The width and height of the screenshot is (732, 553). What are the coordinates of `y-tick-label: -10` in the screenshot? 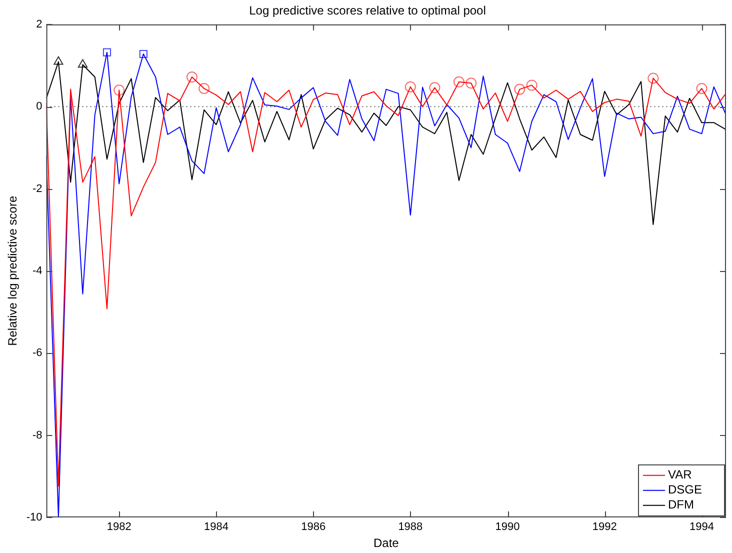 It's located at (34, 517).